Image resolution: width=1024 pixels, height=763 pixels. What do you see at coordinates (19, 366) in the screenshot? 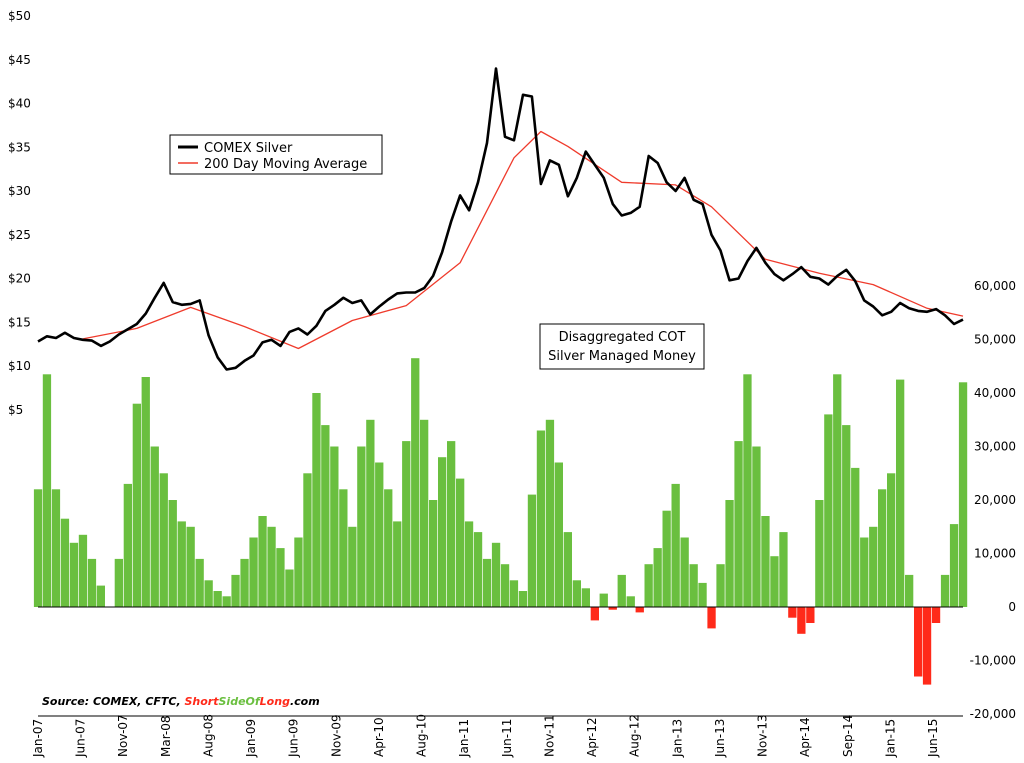
I see `price-tick-label: $10` at bounding box center [19, 366].